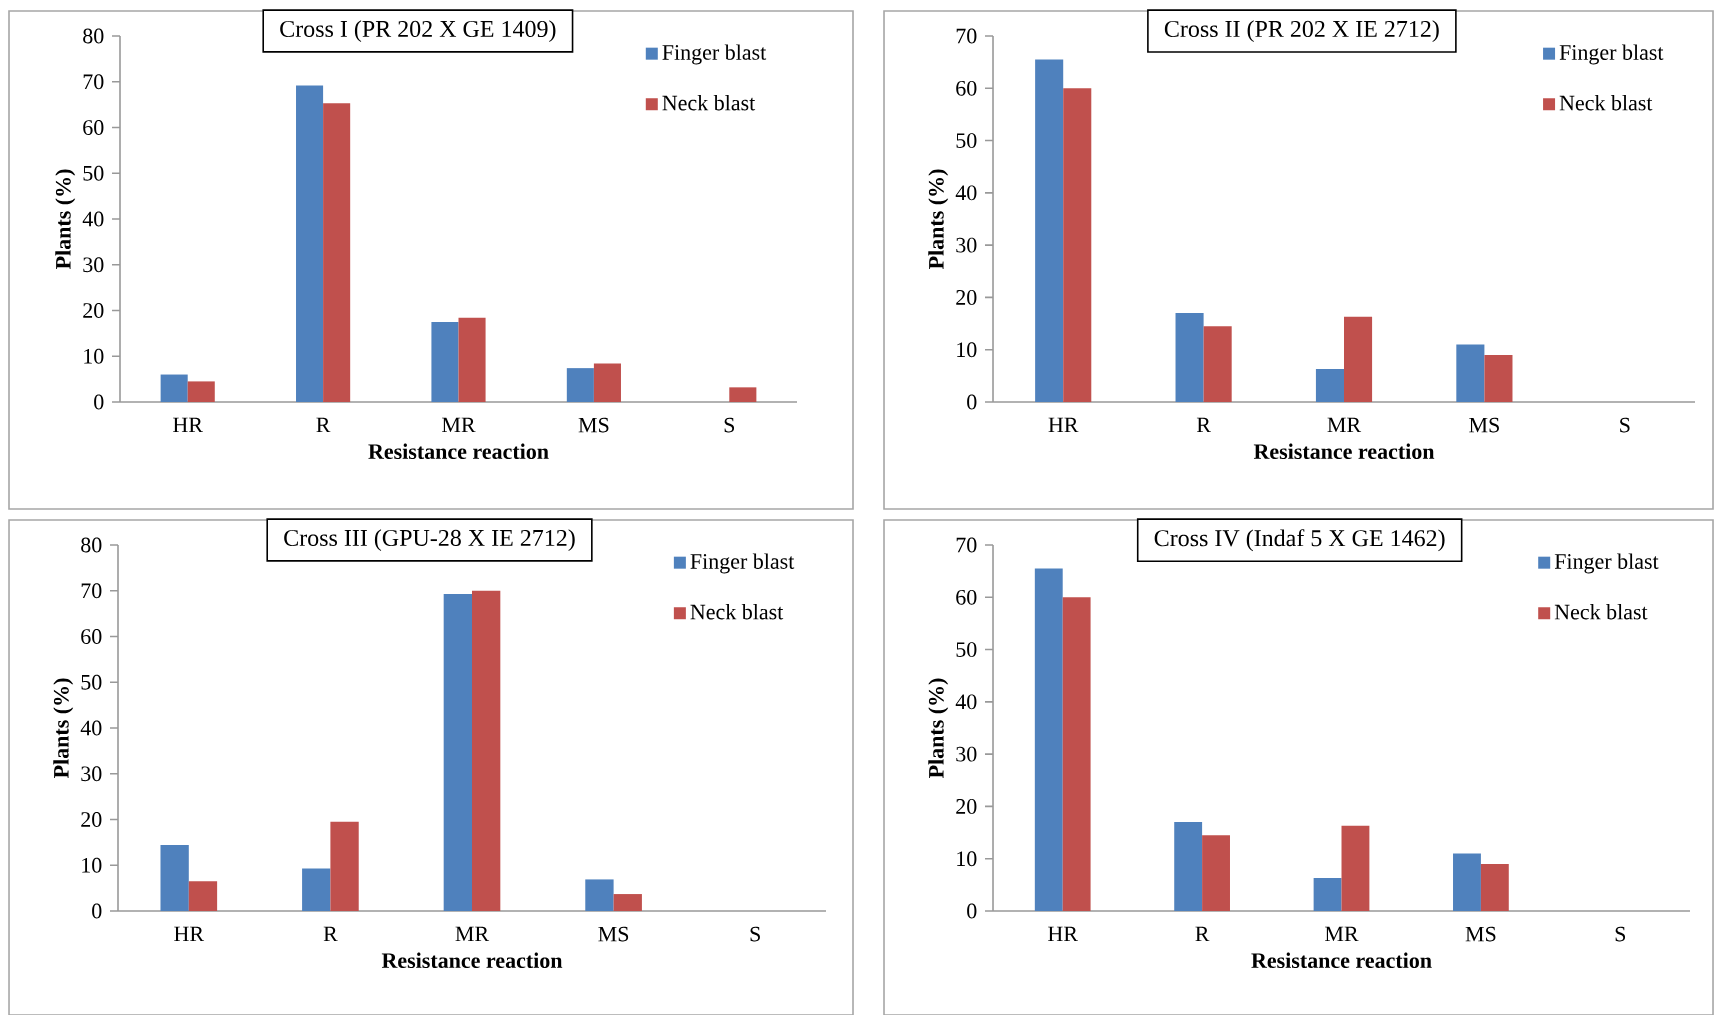 The height and width of the screenshot is (1015, 1715). Describe the element at coordinates (418, 31) in the screenshot. I see `chart-title: Cross I (PR 202 X GE 1409)` at that location.